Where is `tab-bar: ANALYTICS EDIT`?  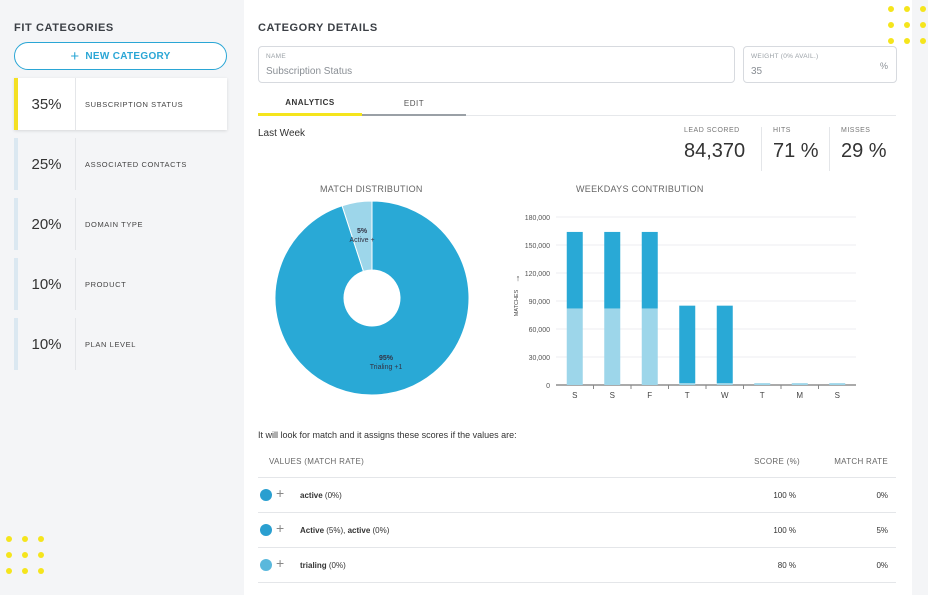
tab-bar: ANALYTICS EDIT is located at coordinates (577, 104).